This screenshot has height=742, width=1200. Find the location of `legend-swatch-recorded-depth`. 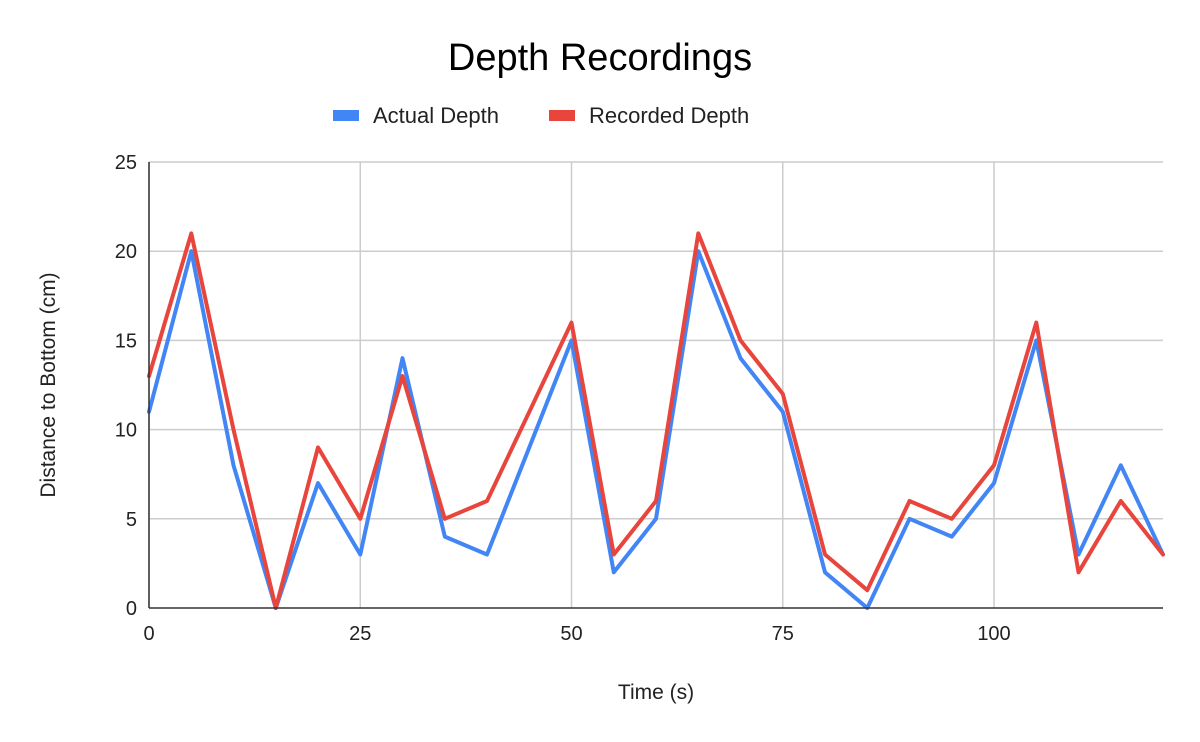

legend-swatch-recorded-depth is located at coordinates (562, 115).